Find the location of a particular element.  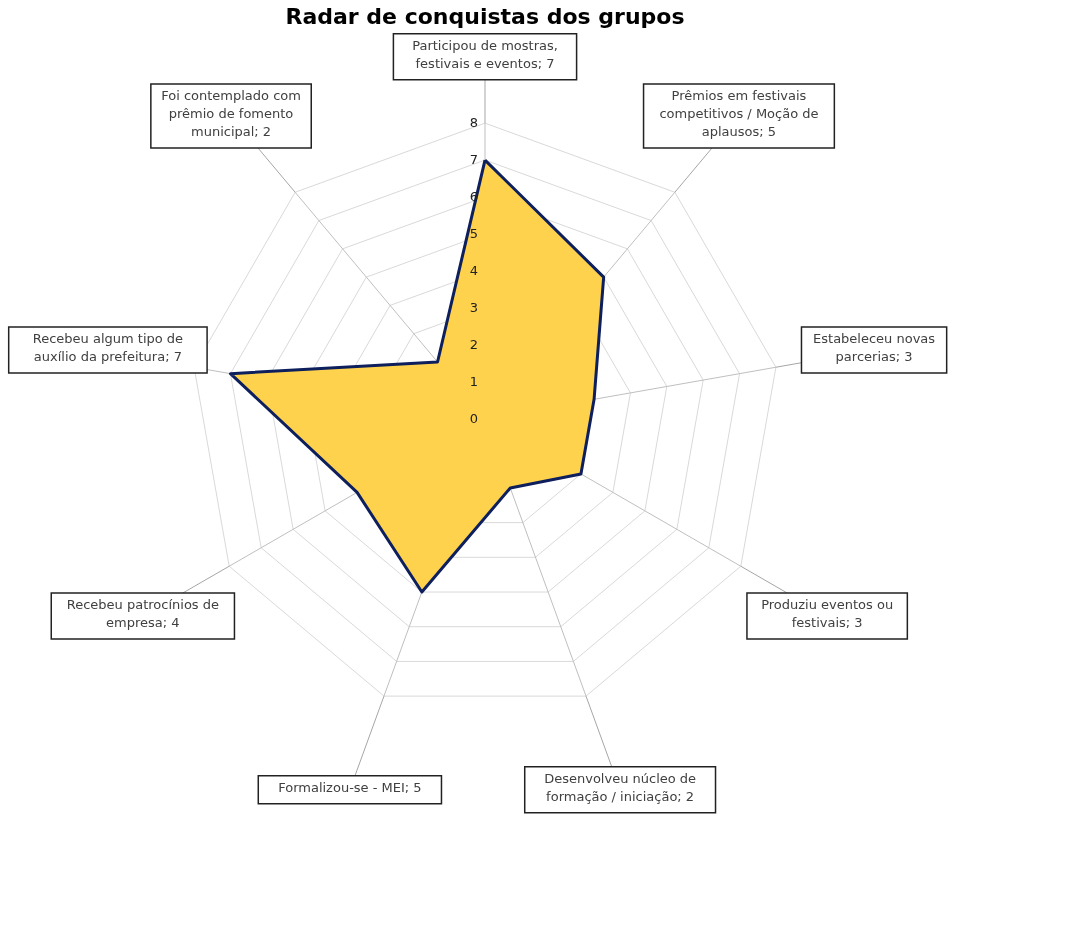

y-tick-label: 8 is located at coordinates (474, 123).